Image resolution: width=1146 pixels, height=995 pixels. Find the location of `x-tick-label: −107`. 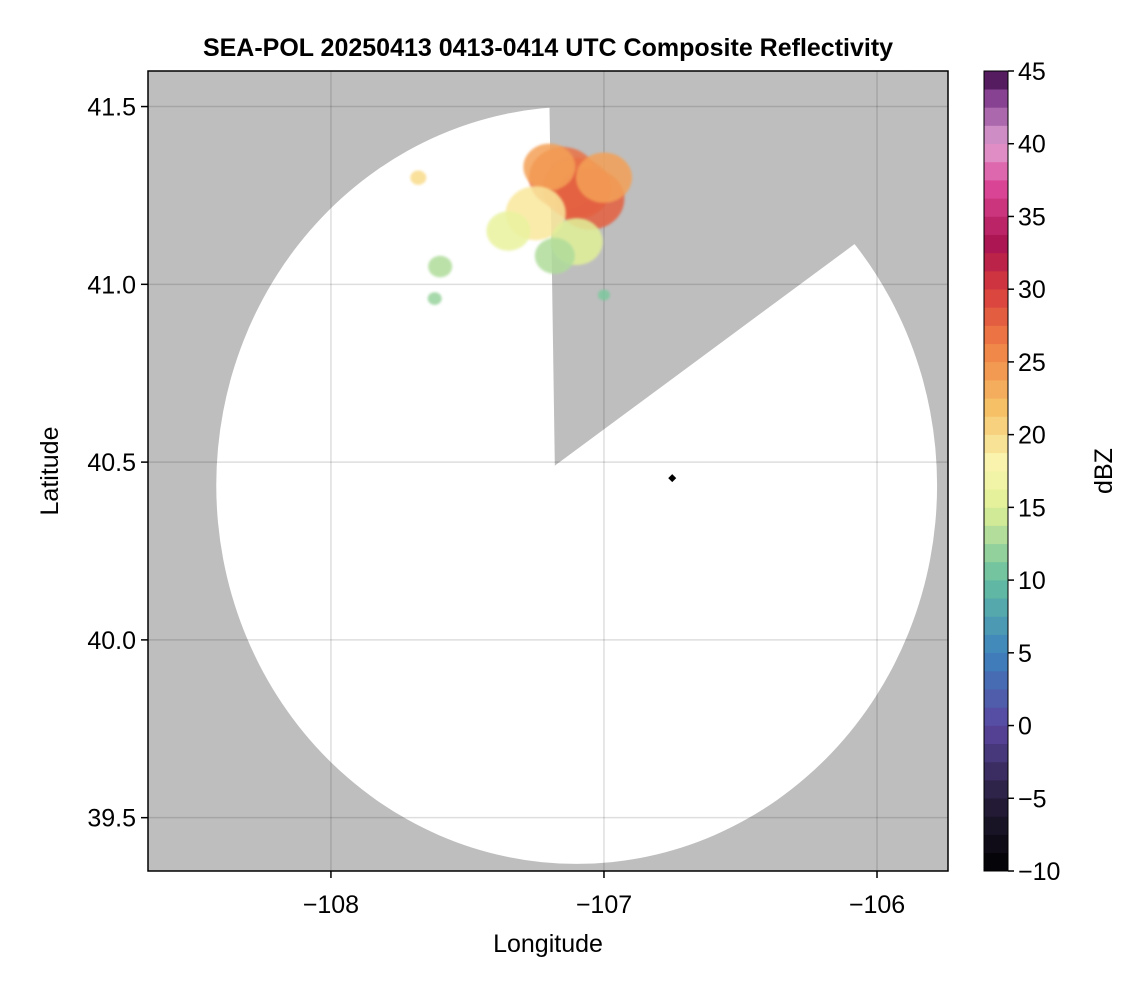

x-tick-label: −107 is located at coordinates (604, 905).